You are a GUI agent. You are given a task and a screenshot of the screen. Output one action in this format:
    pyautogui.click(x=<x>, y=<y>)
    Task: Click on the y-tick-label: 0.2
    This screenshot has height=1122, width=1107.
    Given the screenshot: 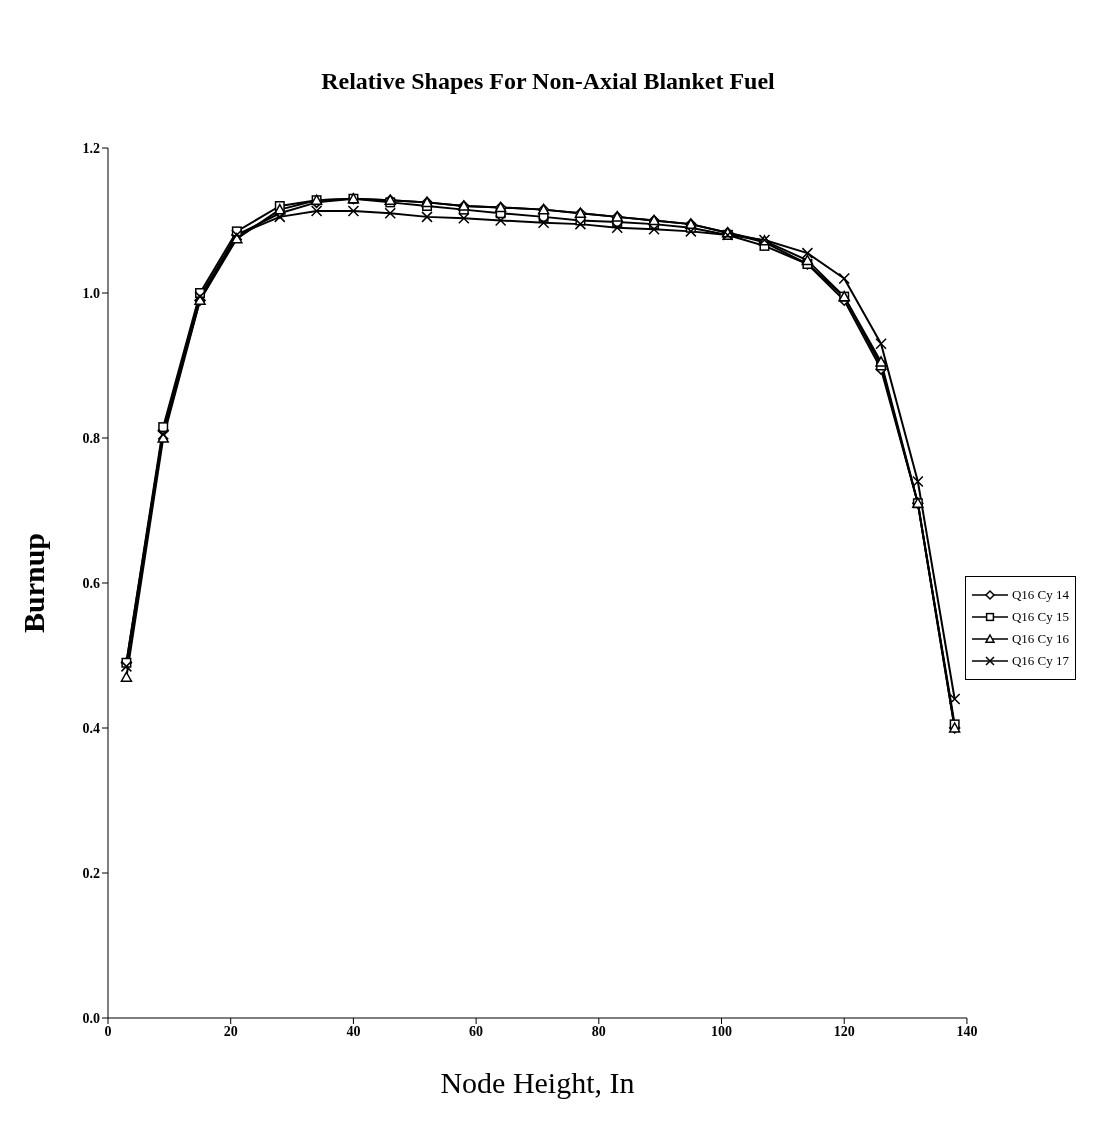 What is the action you would take?
    pyautogui.click(x=91, y=873)
    